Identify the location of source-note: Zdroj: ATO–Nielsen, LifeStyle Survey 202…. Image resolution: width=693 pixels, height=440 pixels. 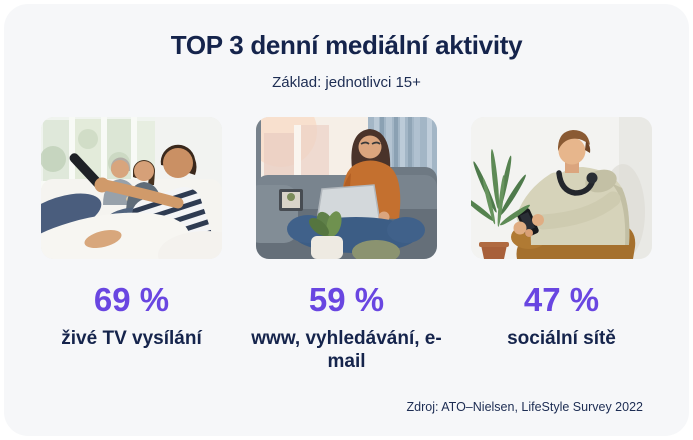
(524, 407).